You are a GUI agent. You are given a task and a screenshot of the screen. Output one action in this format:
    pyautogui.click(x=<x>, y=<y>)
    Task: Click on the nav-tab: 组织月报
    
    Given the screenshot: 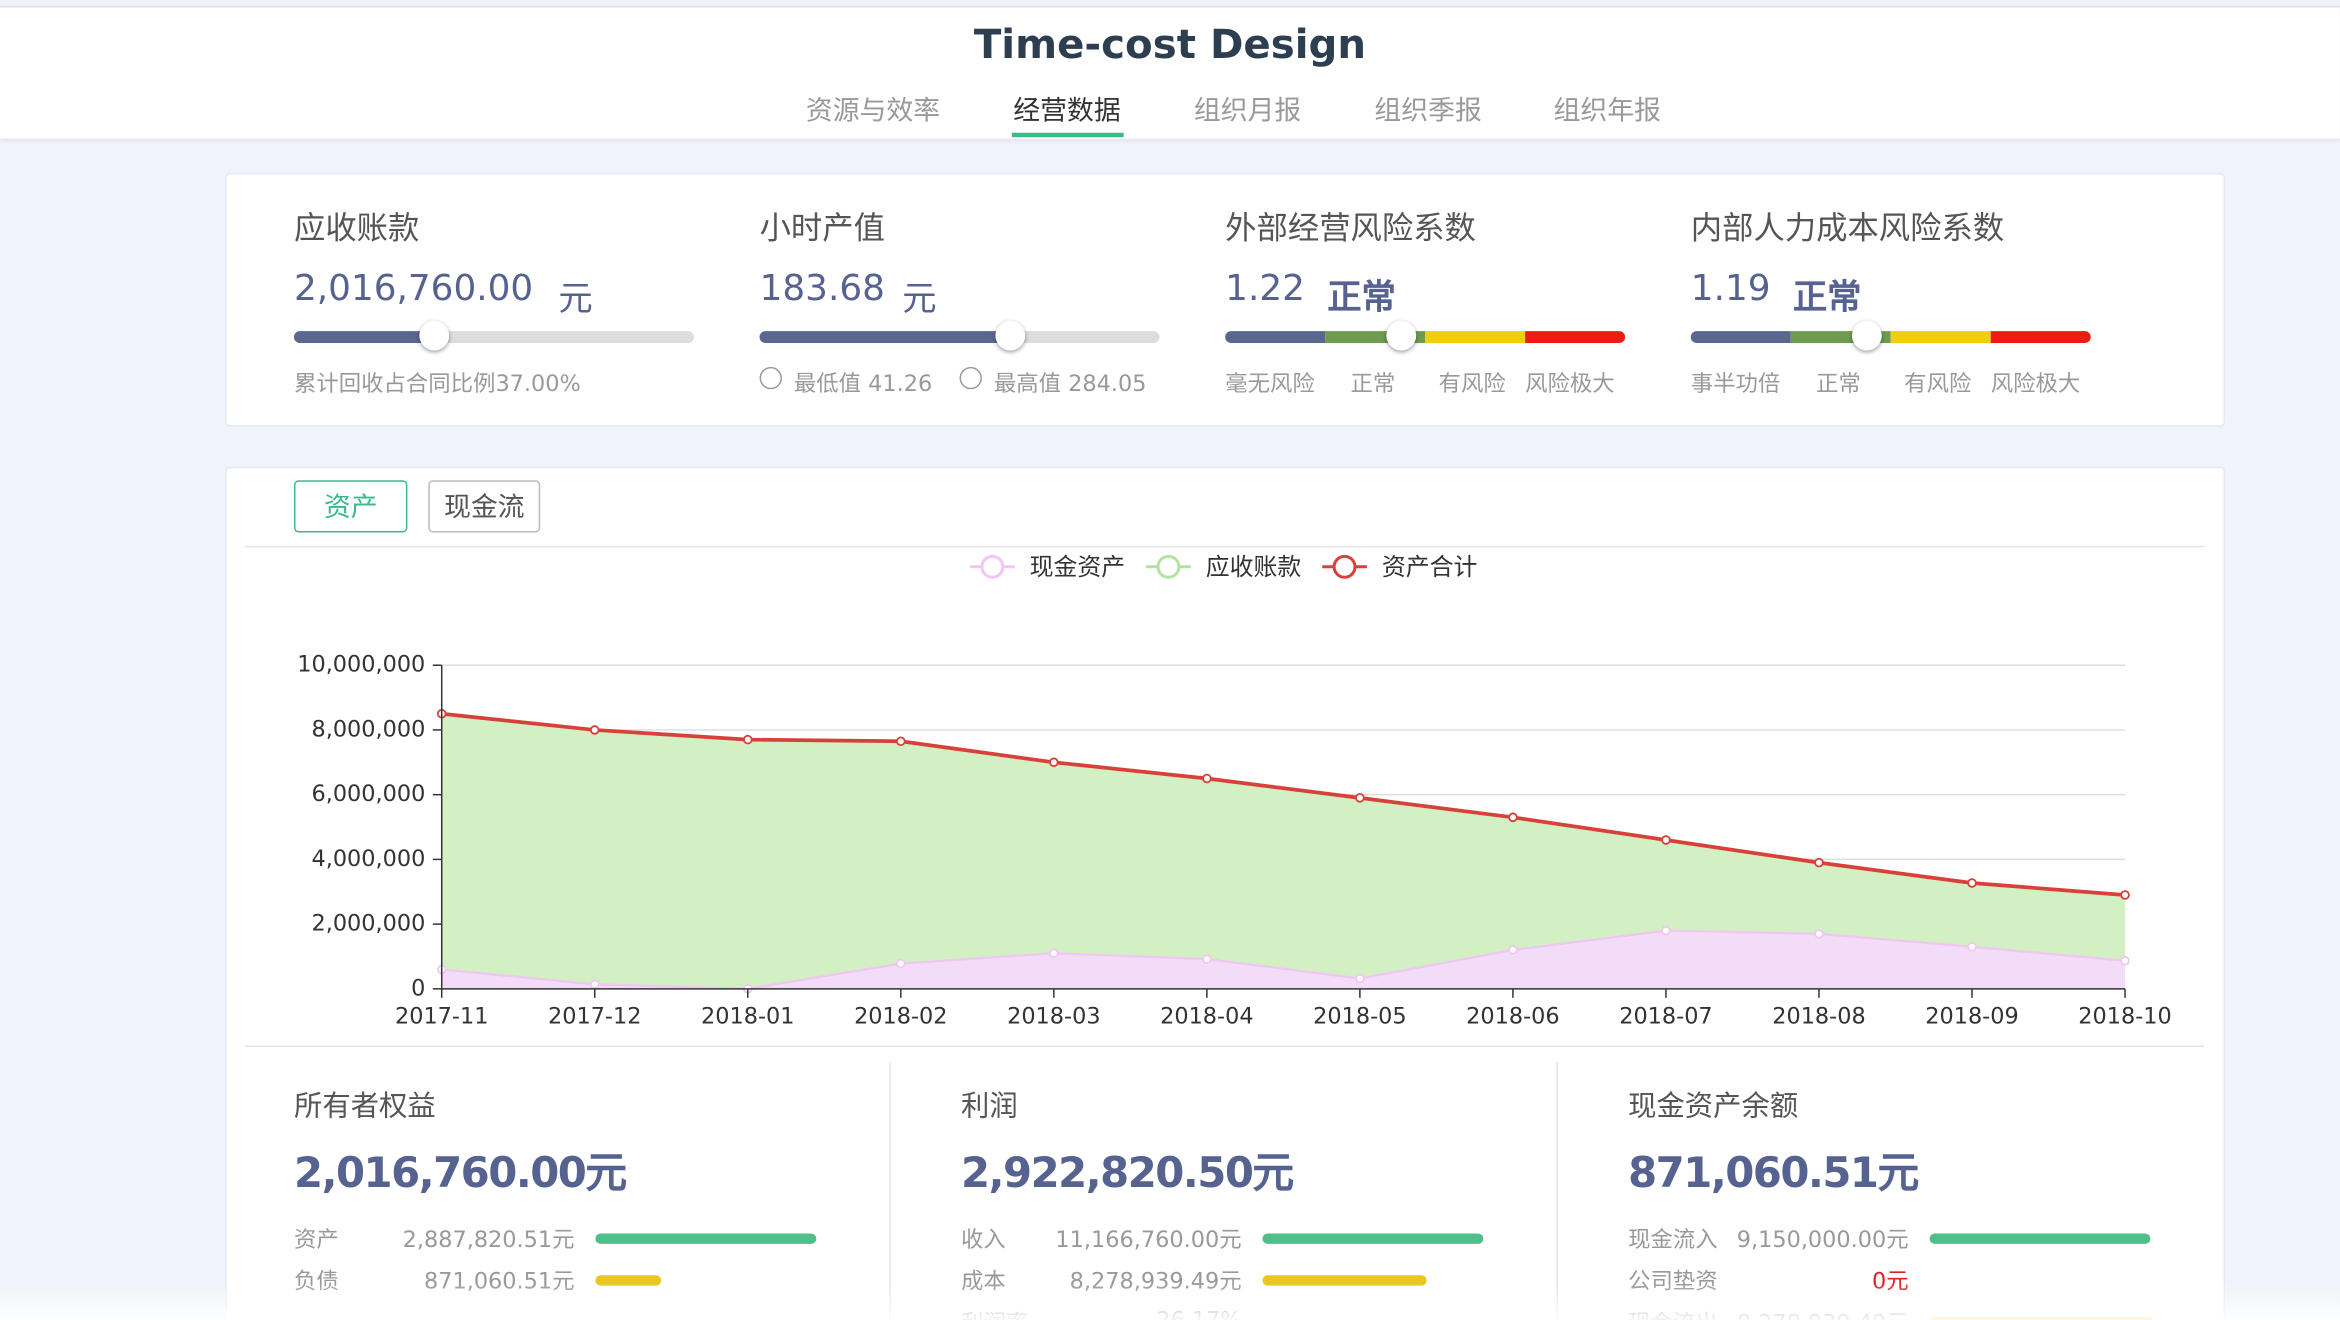 What is the action you would take?
    pyautogui.click(x=1247, y=111)
    